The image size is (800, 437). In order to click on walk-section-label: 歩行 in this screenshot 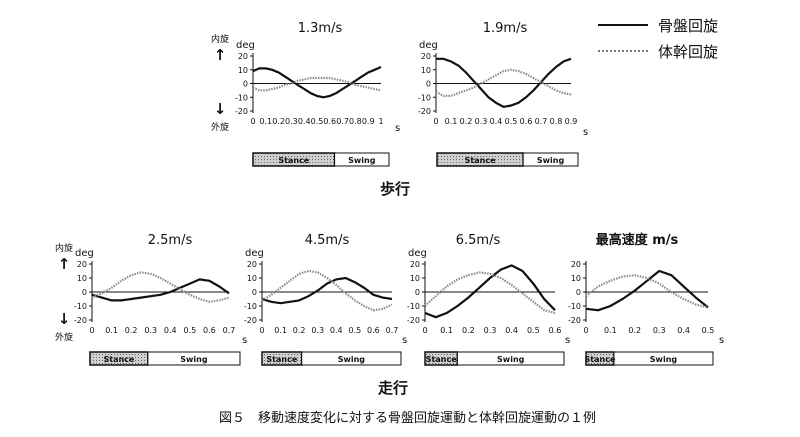, I will do `click(395, 189)`.